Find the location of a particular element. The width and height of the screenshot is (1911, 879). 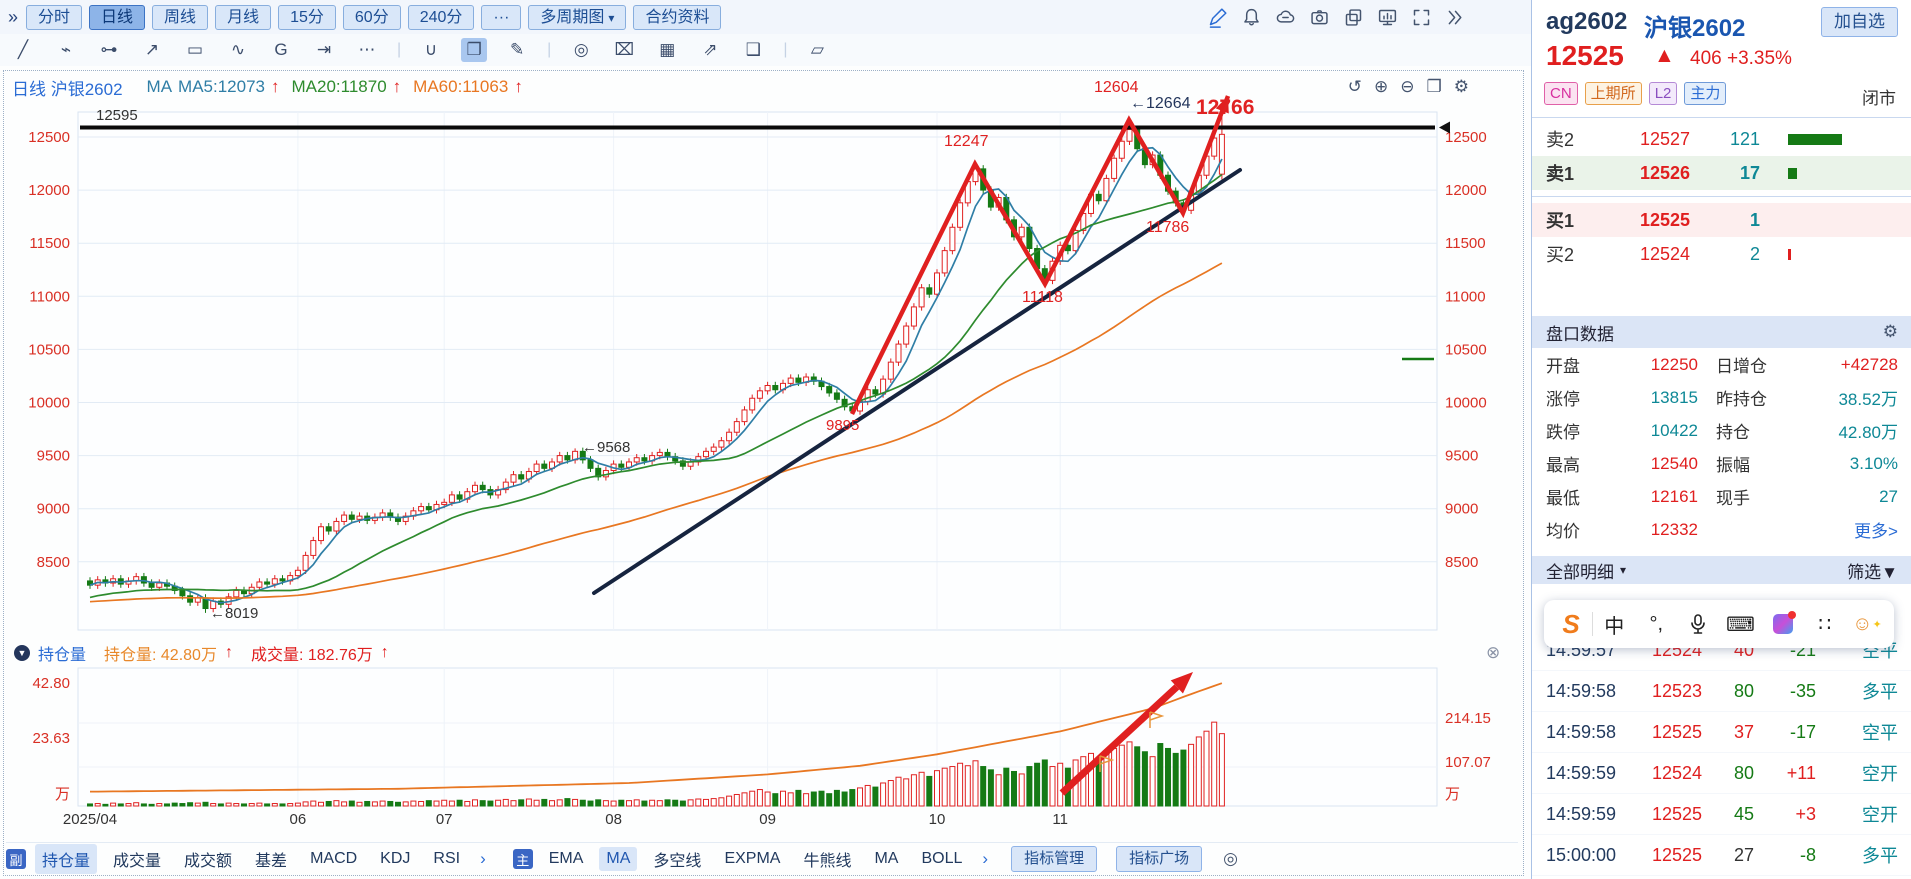

edit-pencil-icon is located at coordinates (1217, 17).